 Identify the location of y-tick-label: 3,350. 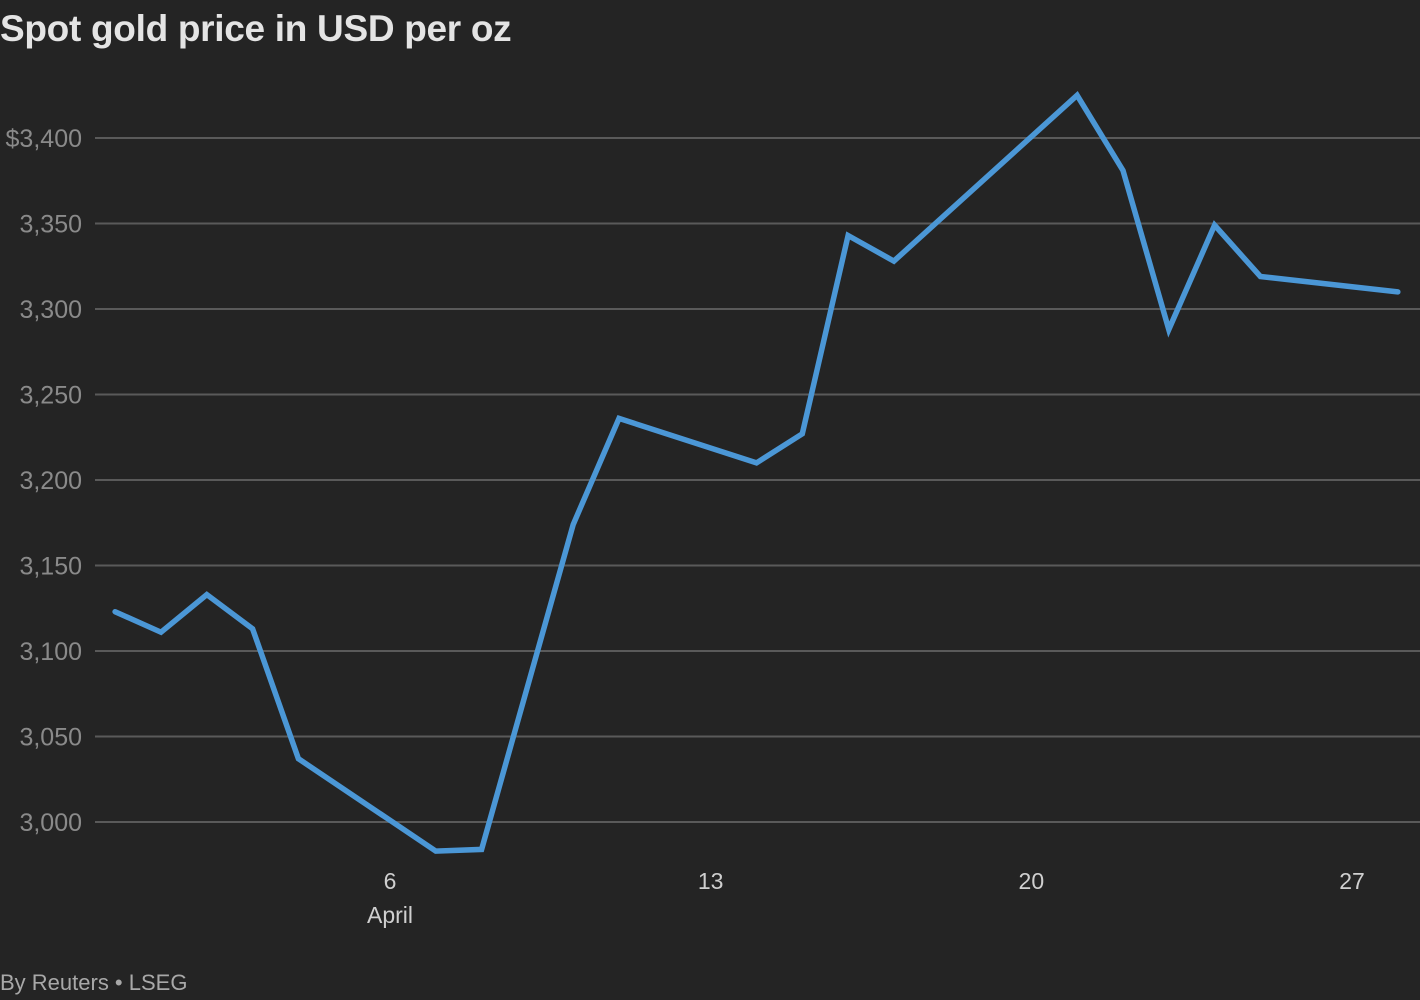
(50, 225).